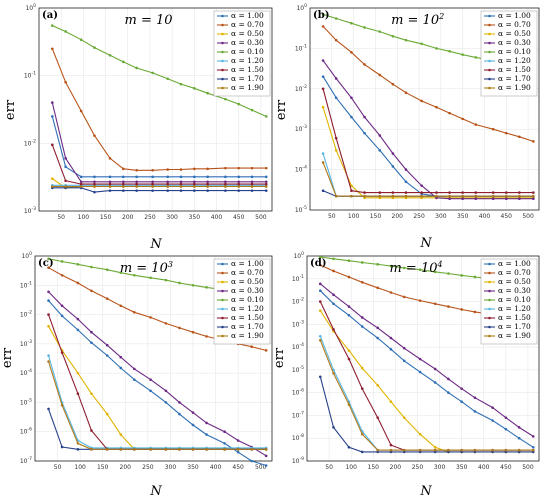 This screenshot has width=550, height=498. Describe the element at coordinates (279, 357) in the screenshot. I see `y-axis-title: err` at that location.